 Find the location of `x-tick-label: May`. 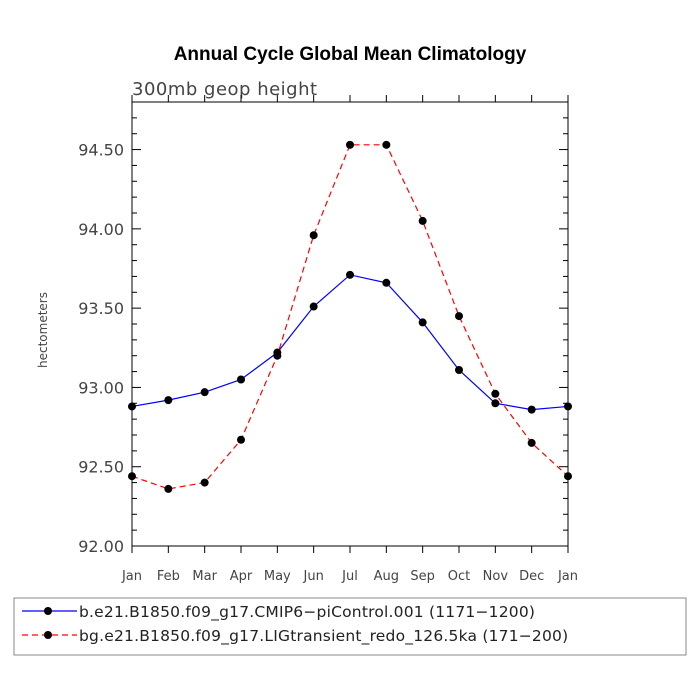

x-tick-label: May is located at coordinates (277, 576).